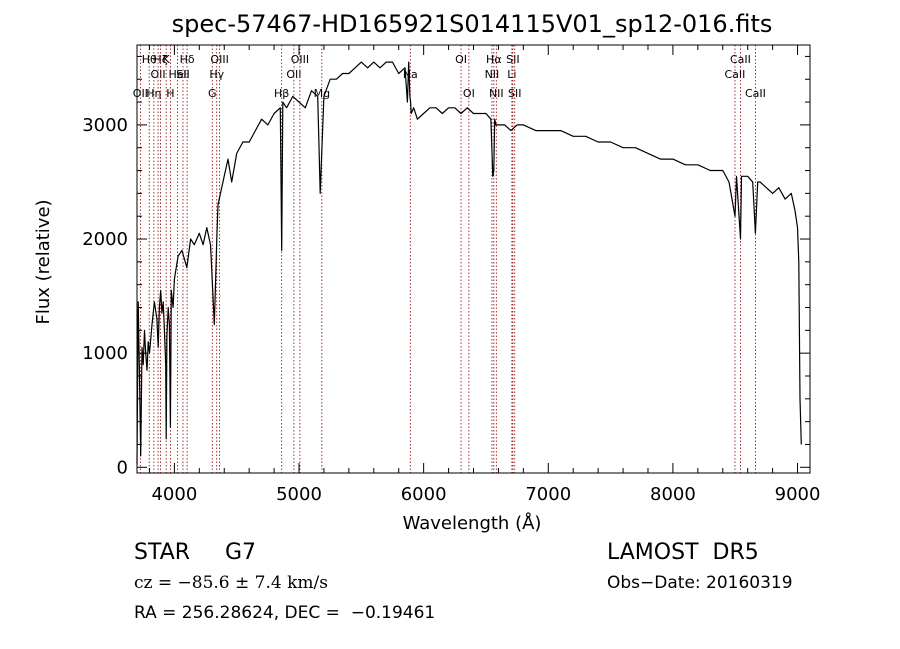 This screenshot has height=649, width=900. Describe the element at coordinates (512, 59) in the screenshot. I see `line-label-24: SII` at that location.